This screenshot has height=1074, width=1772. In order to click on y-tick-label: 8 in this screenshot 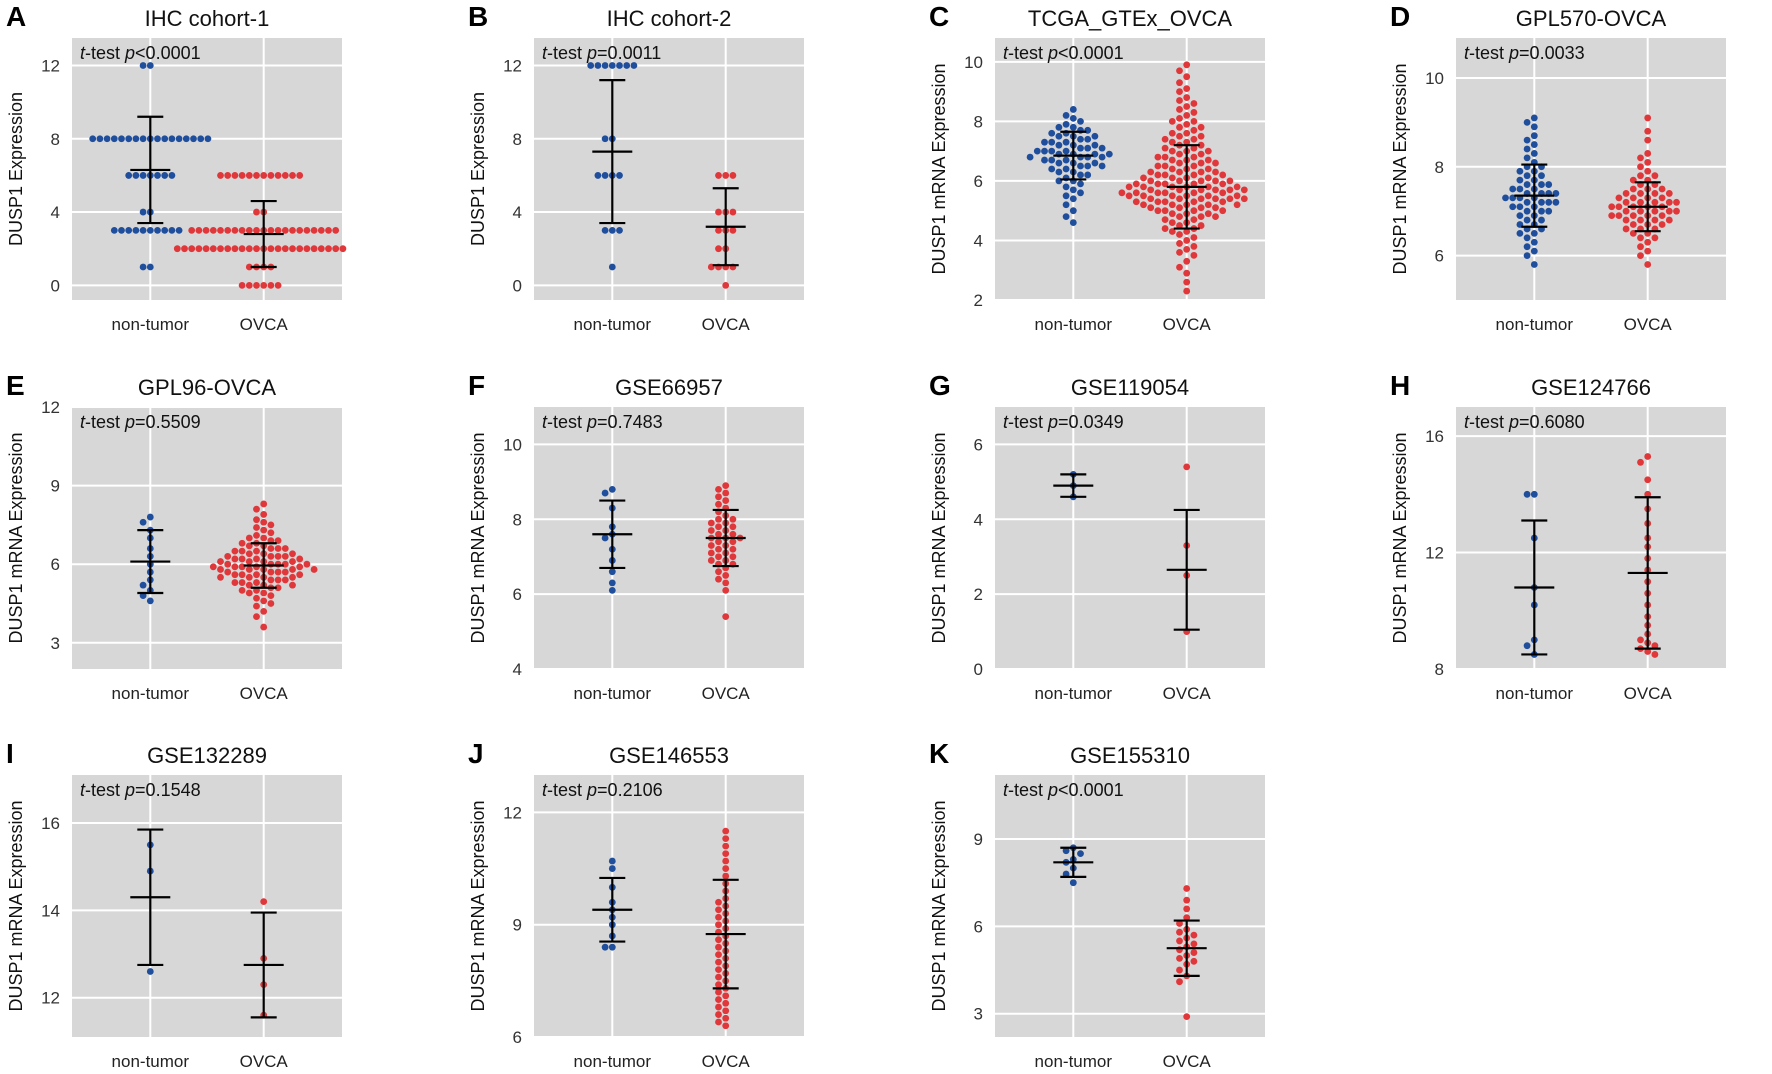, I will do `click(1439, 167)`.